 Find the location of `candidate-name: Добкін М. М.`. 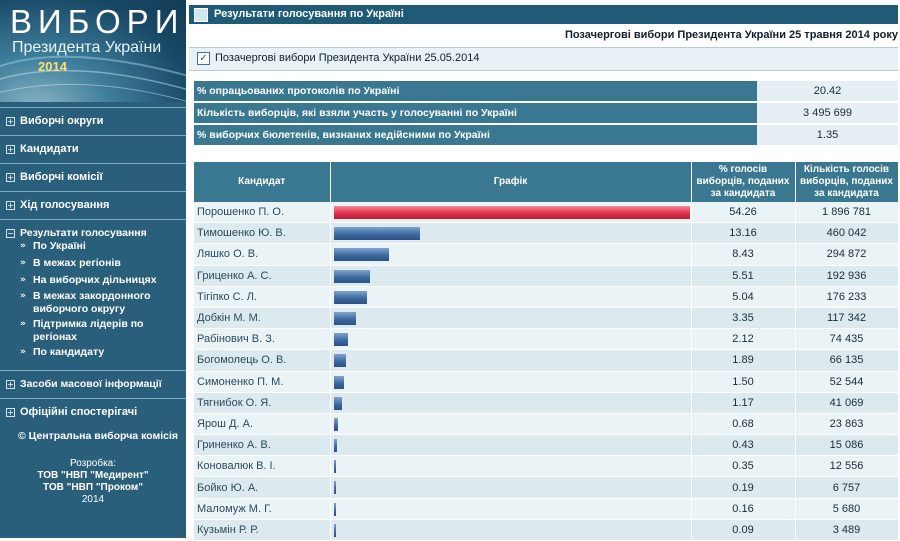

candidate-name: Добкін М. М. is located at coordinates (262, 318).